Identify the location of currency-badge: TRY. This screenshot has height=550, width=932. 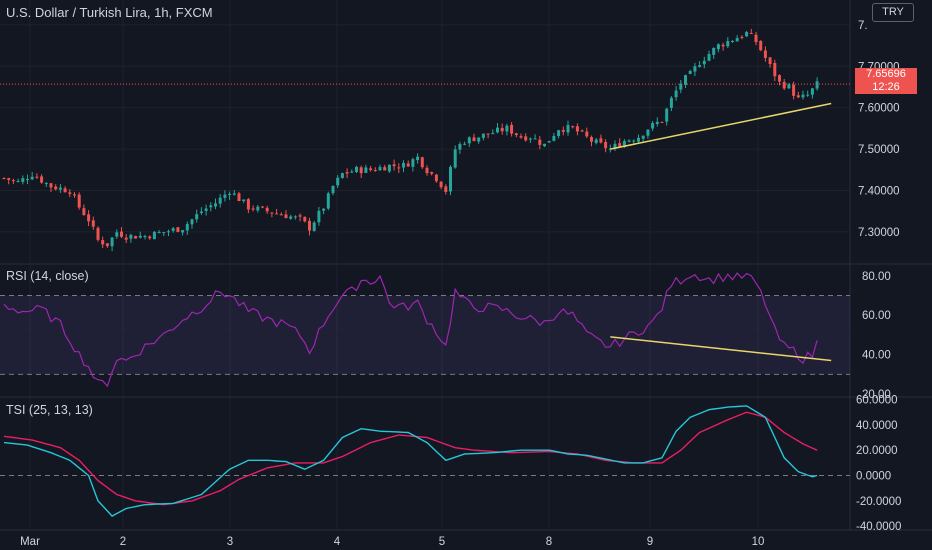
(893, 12).